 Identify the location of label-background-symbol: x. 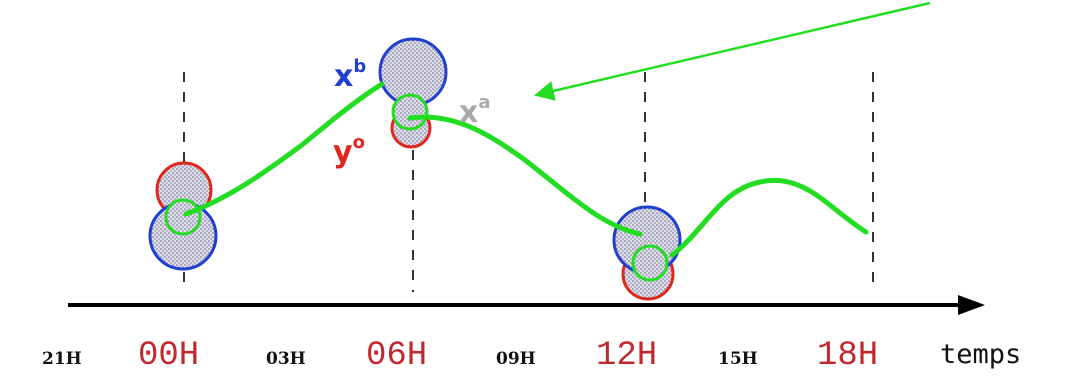
(343, 76).